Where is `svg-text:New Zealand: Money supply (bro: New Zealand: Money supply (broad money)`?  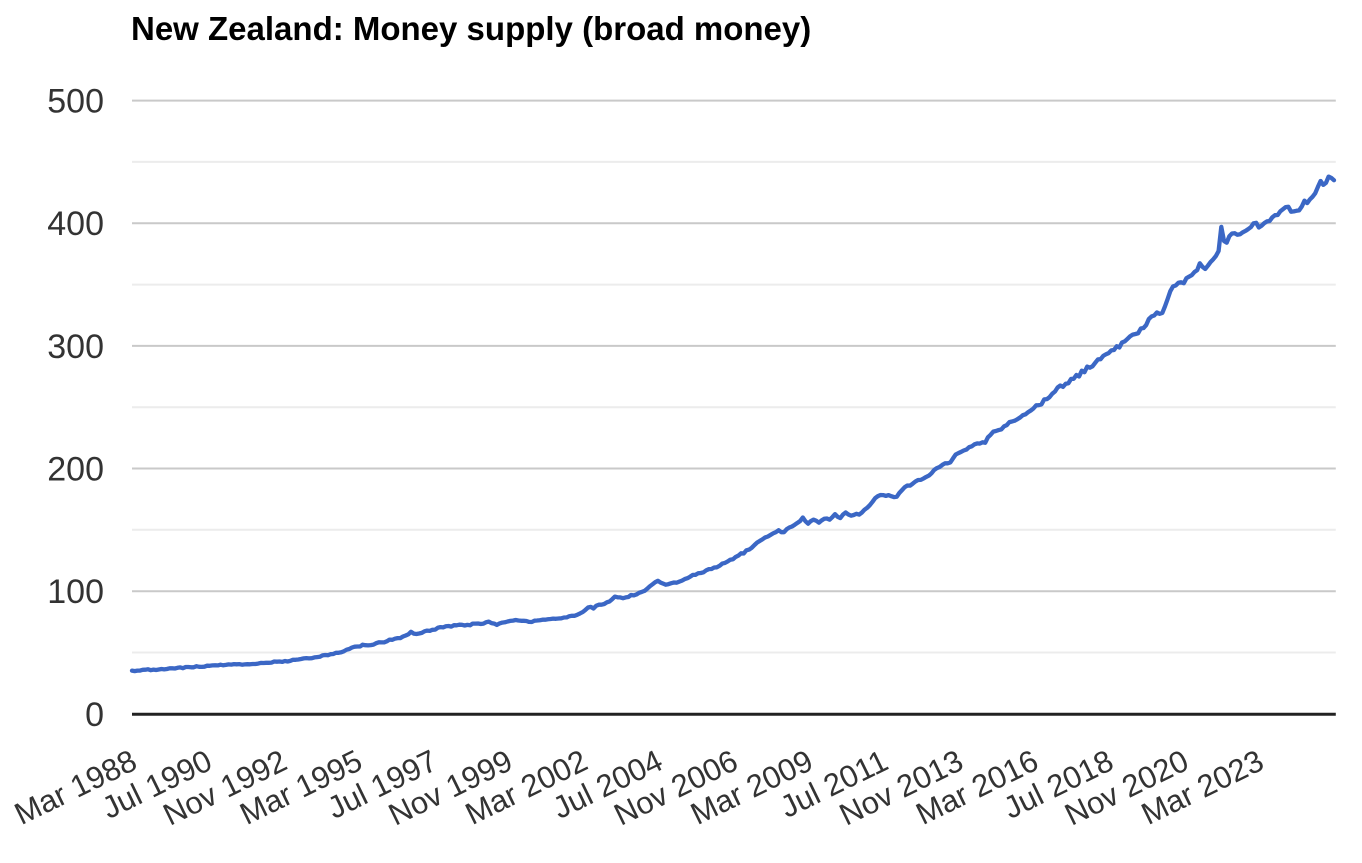
svg-text:New Zealand: Money supply (bro: New Zealand: Money supply (broad money) is located at coordinates (471, 28).